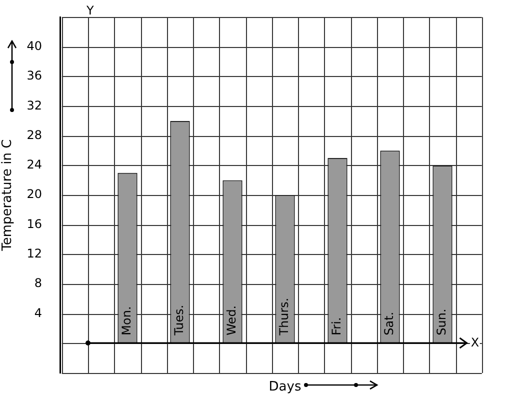  Describe the element at coordinates (8, 195) in the screenshot. I see `y-axis-title: Temperature in C` at that location.